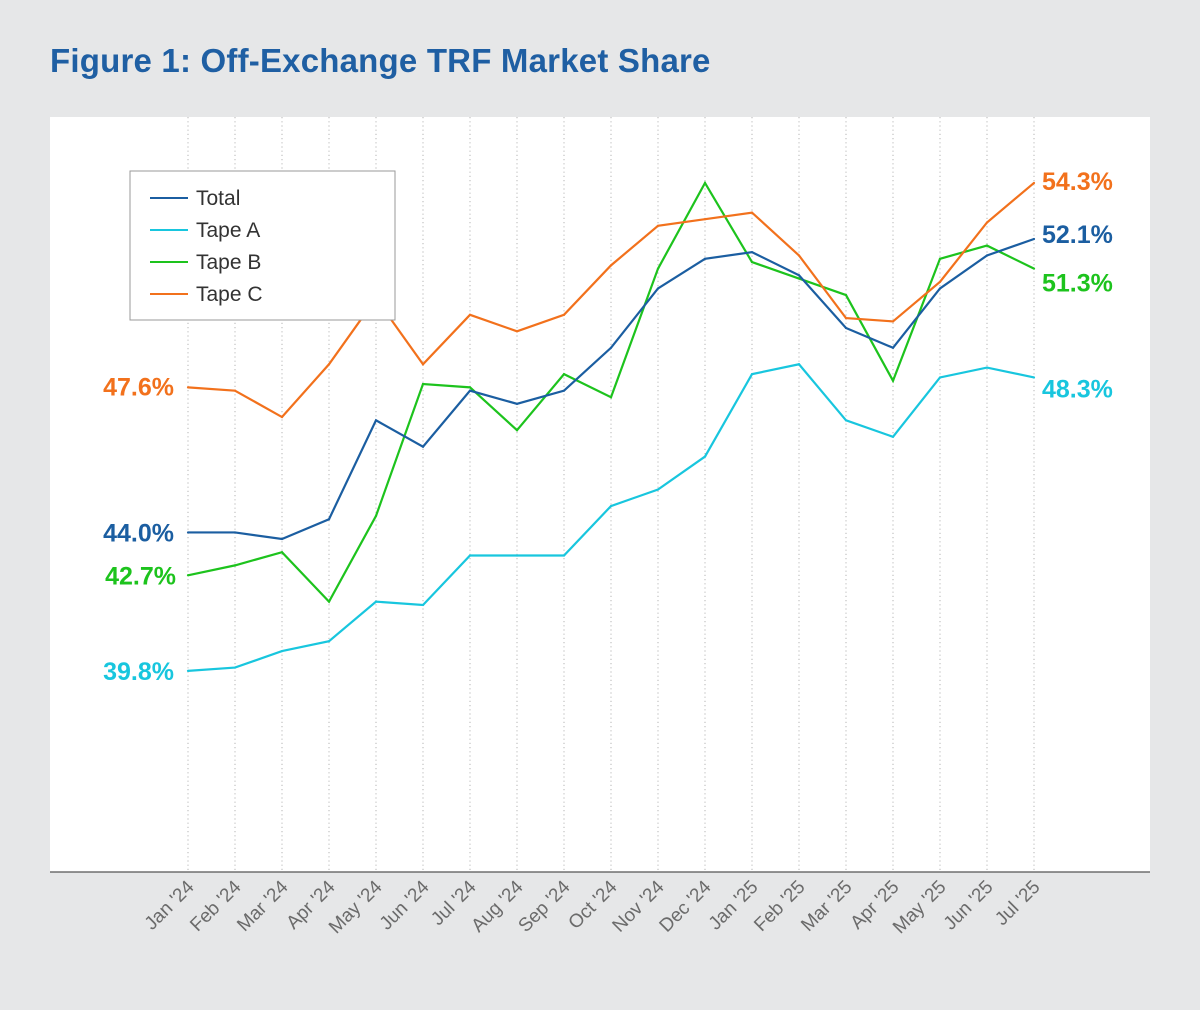  I want to click on end-label-total: 52.1%, so click(1077, 235).